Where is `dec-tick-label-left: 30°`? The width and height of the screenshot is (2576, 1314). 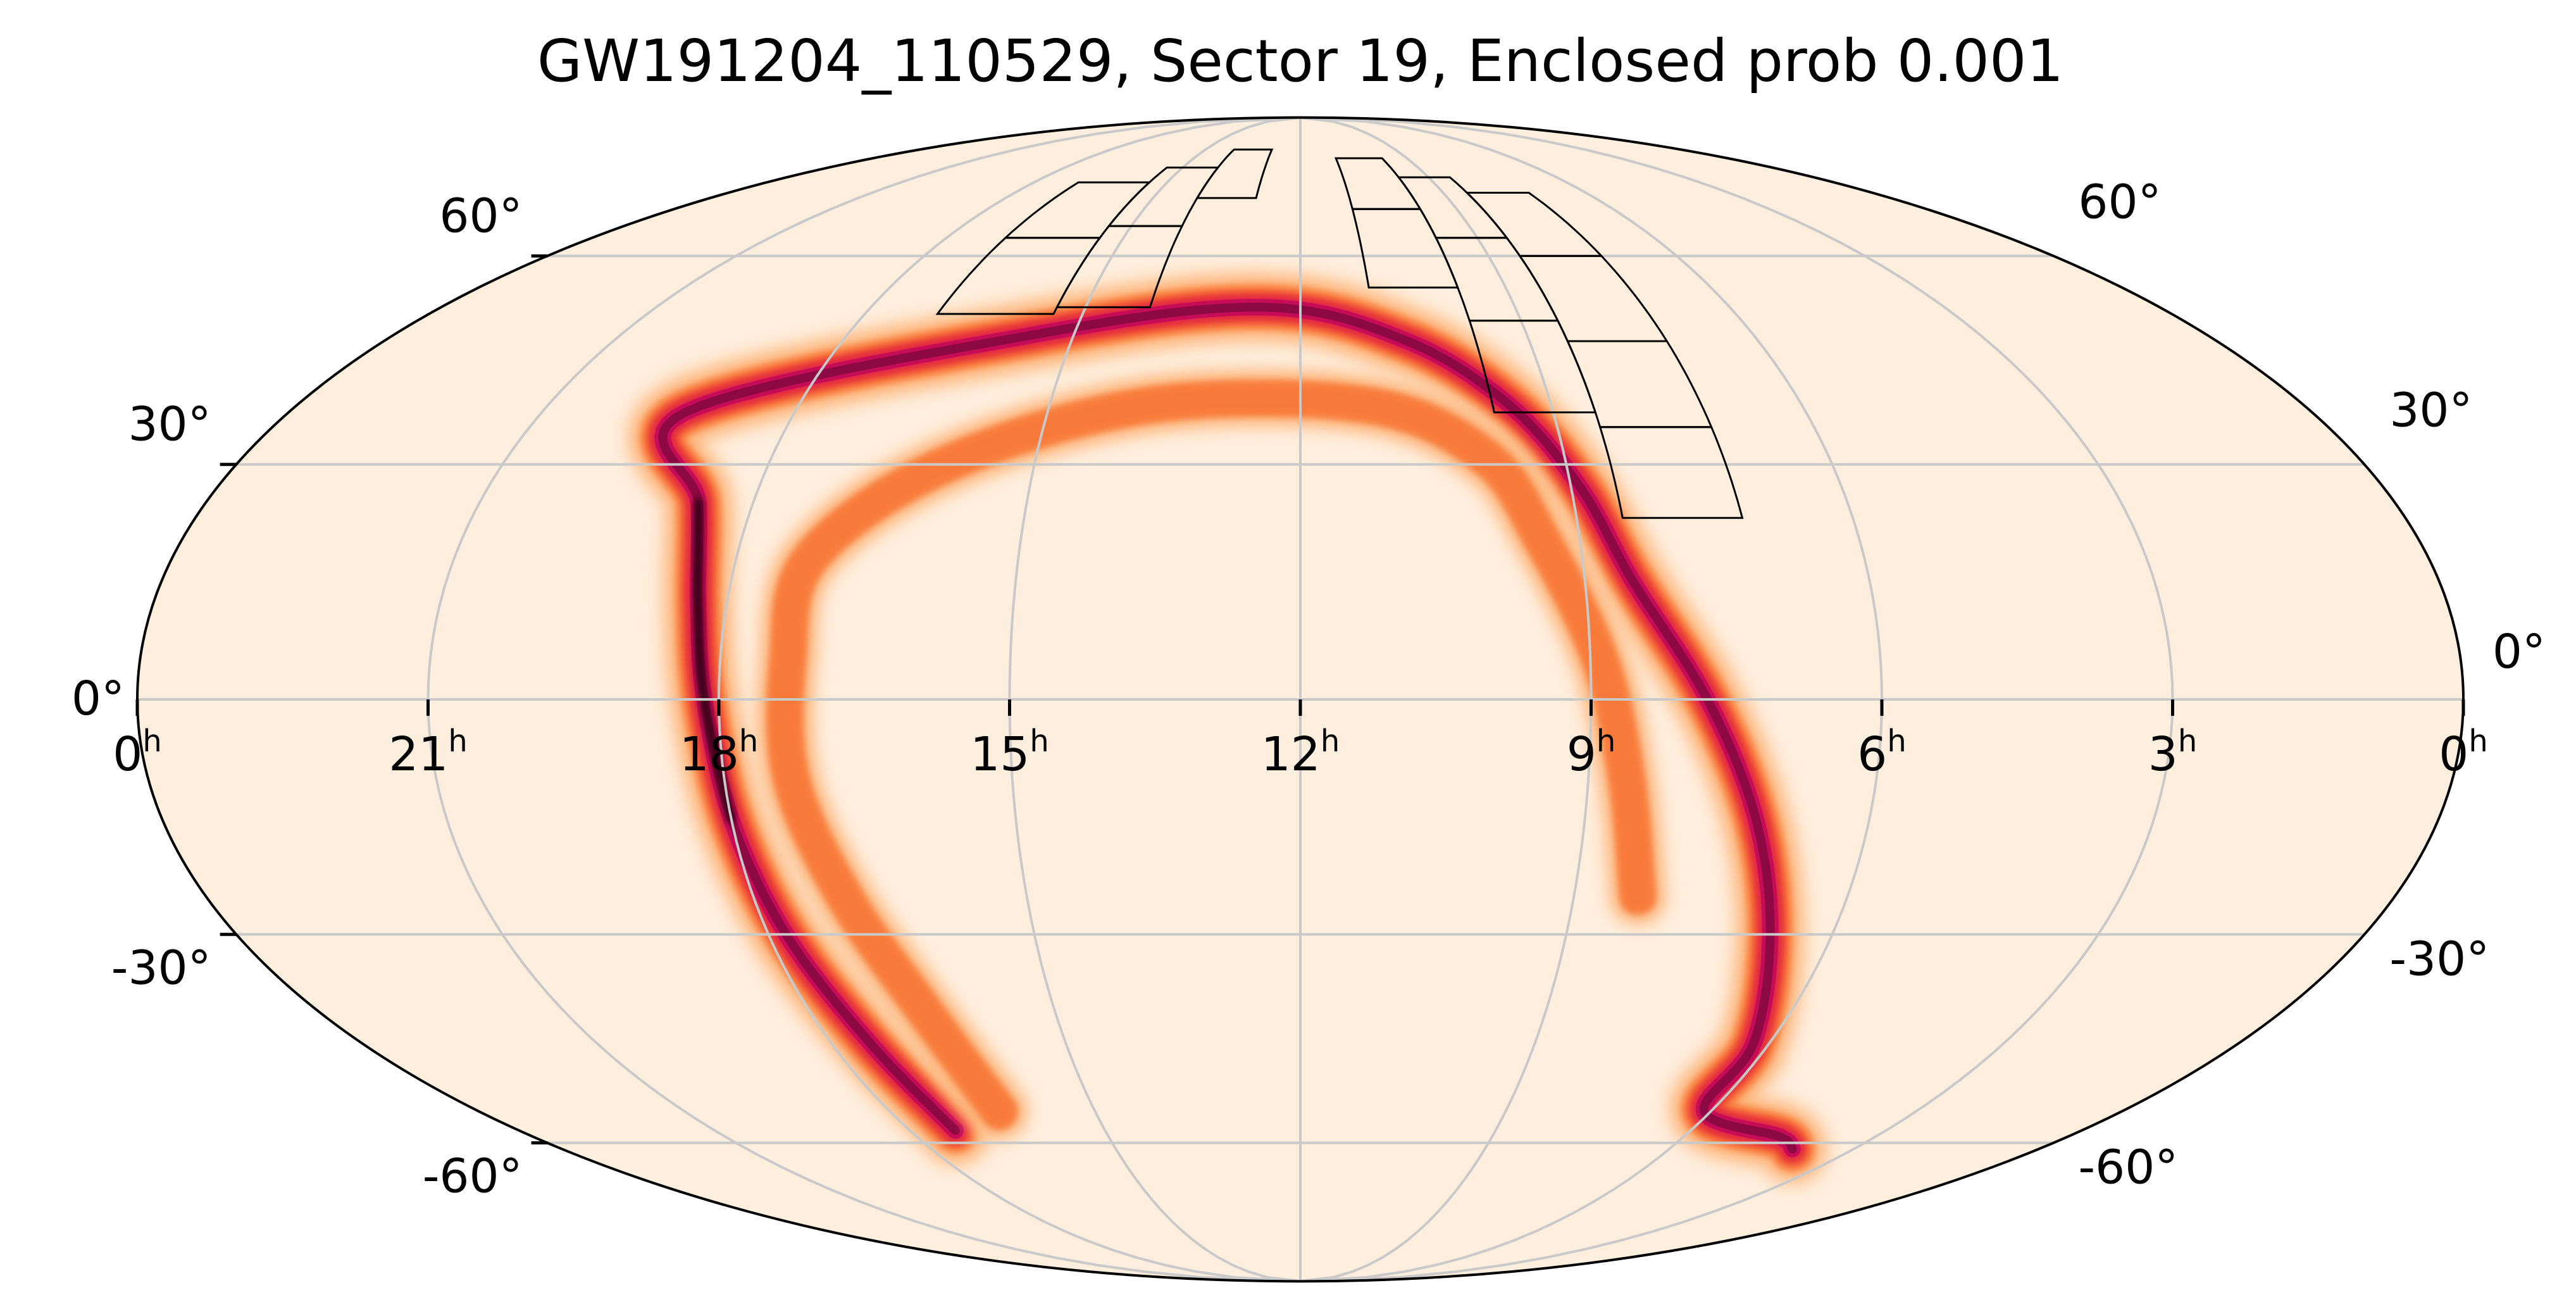 dec-tick-label-left: 30° is located at coordinates (170, 424).